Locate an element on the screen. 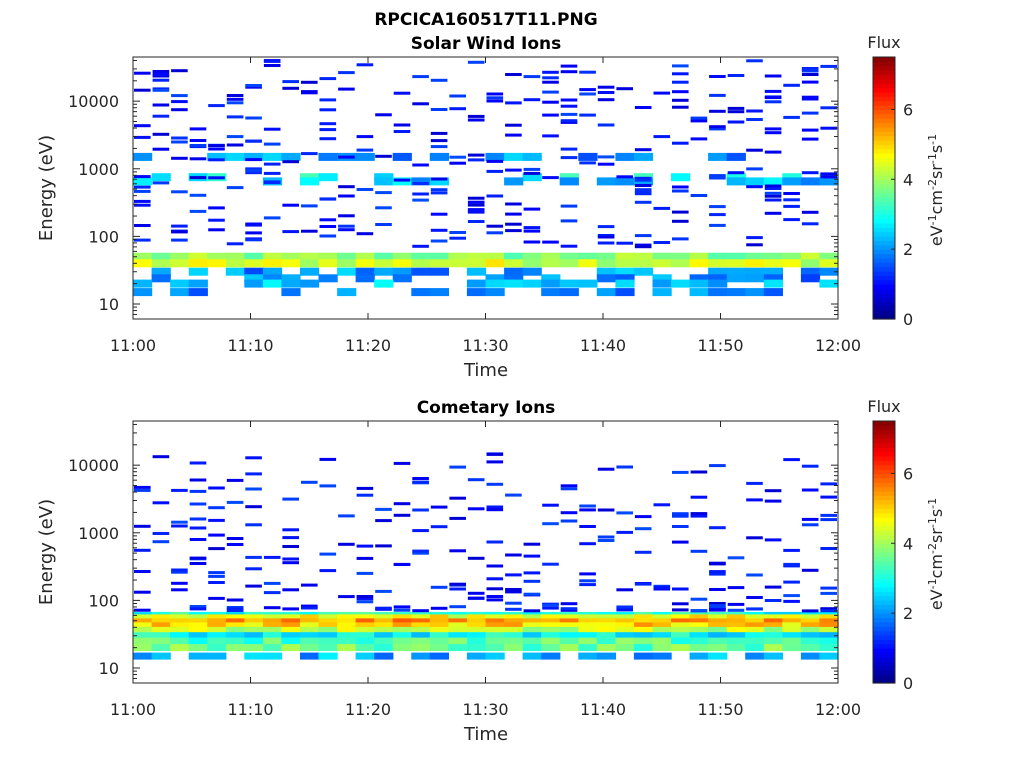  unit-base: s is located at coordinates (936, 513).